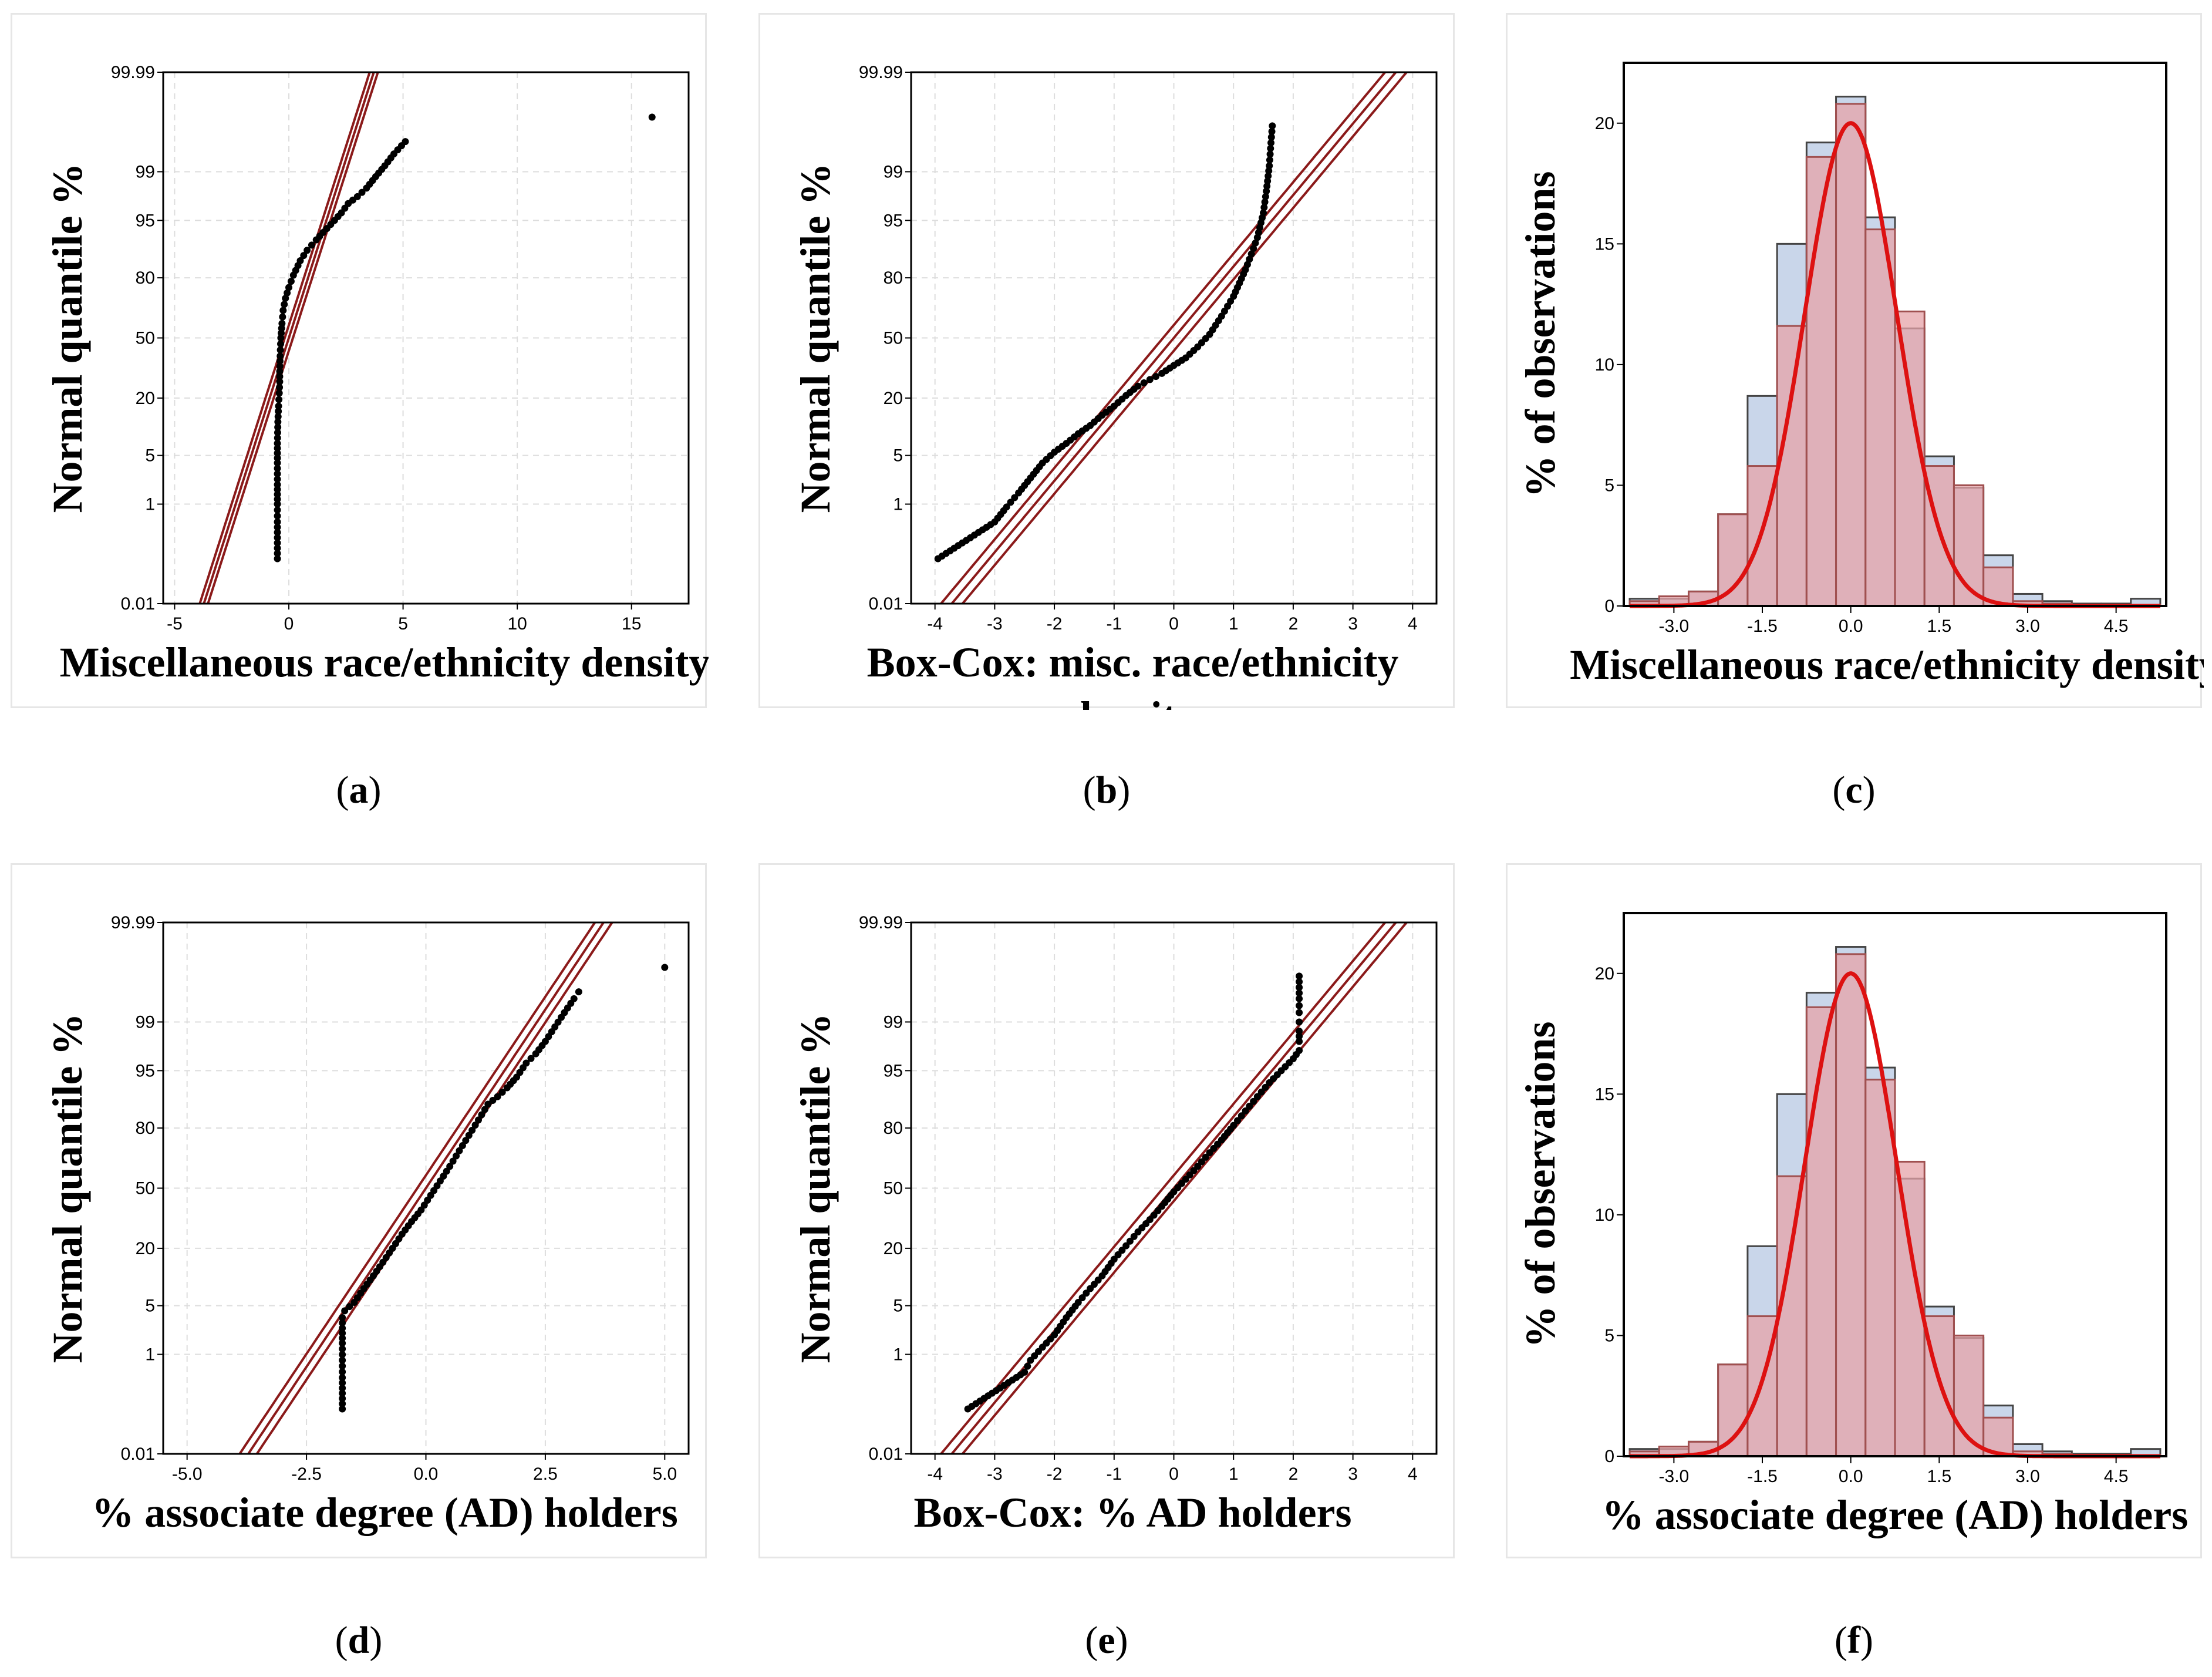 The width and height of the screenshot is (2212, 1677). What do you see at coordinates (1851, 627) in the screenshot?
I see `x-tick-label: 0.0` at bounding box center [1851, 627].